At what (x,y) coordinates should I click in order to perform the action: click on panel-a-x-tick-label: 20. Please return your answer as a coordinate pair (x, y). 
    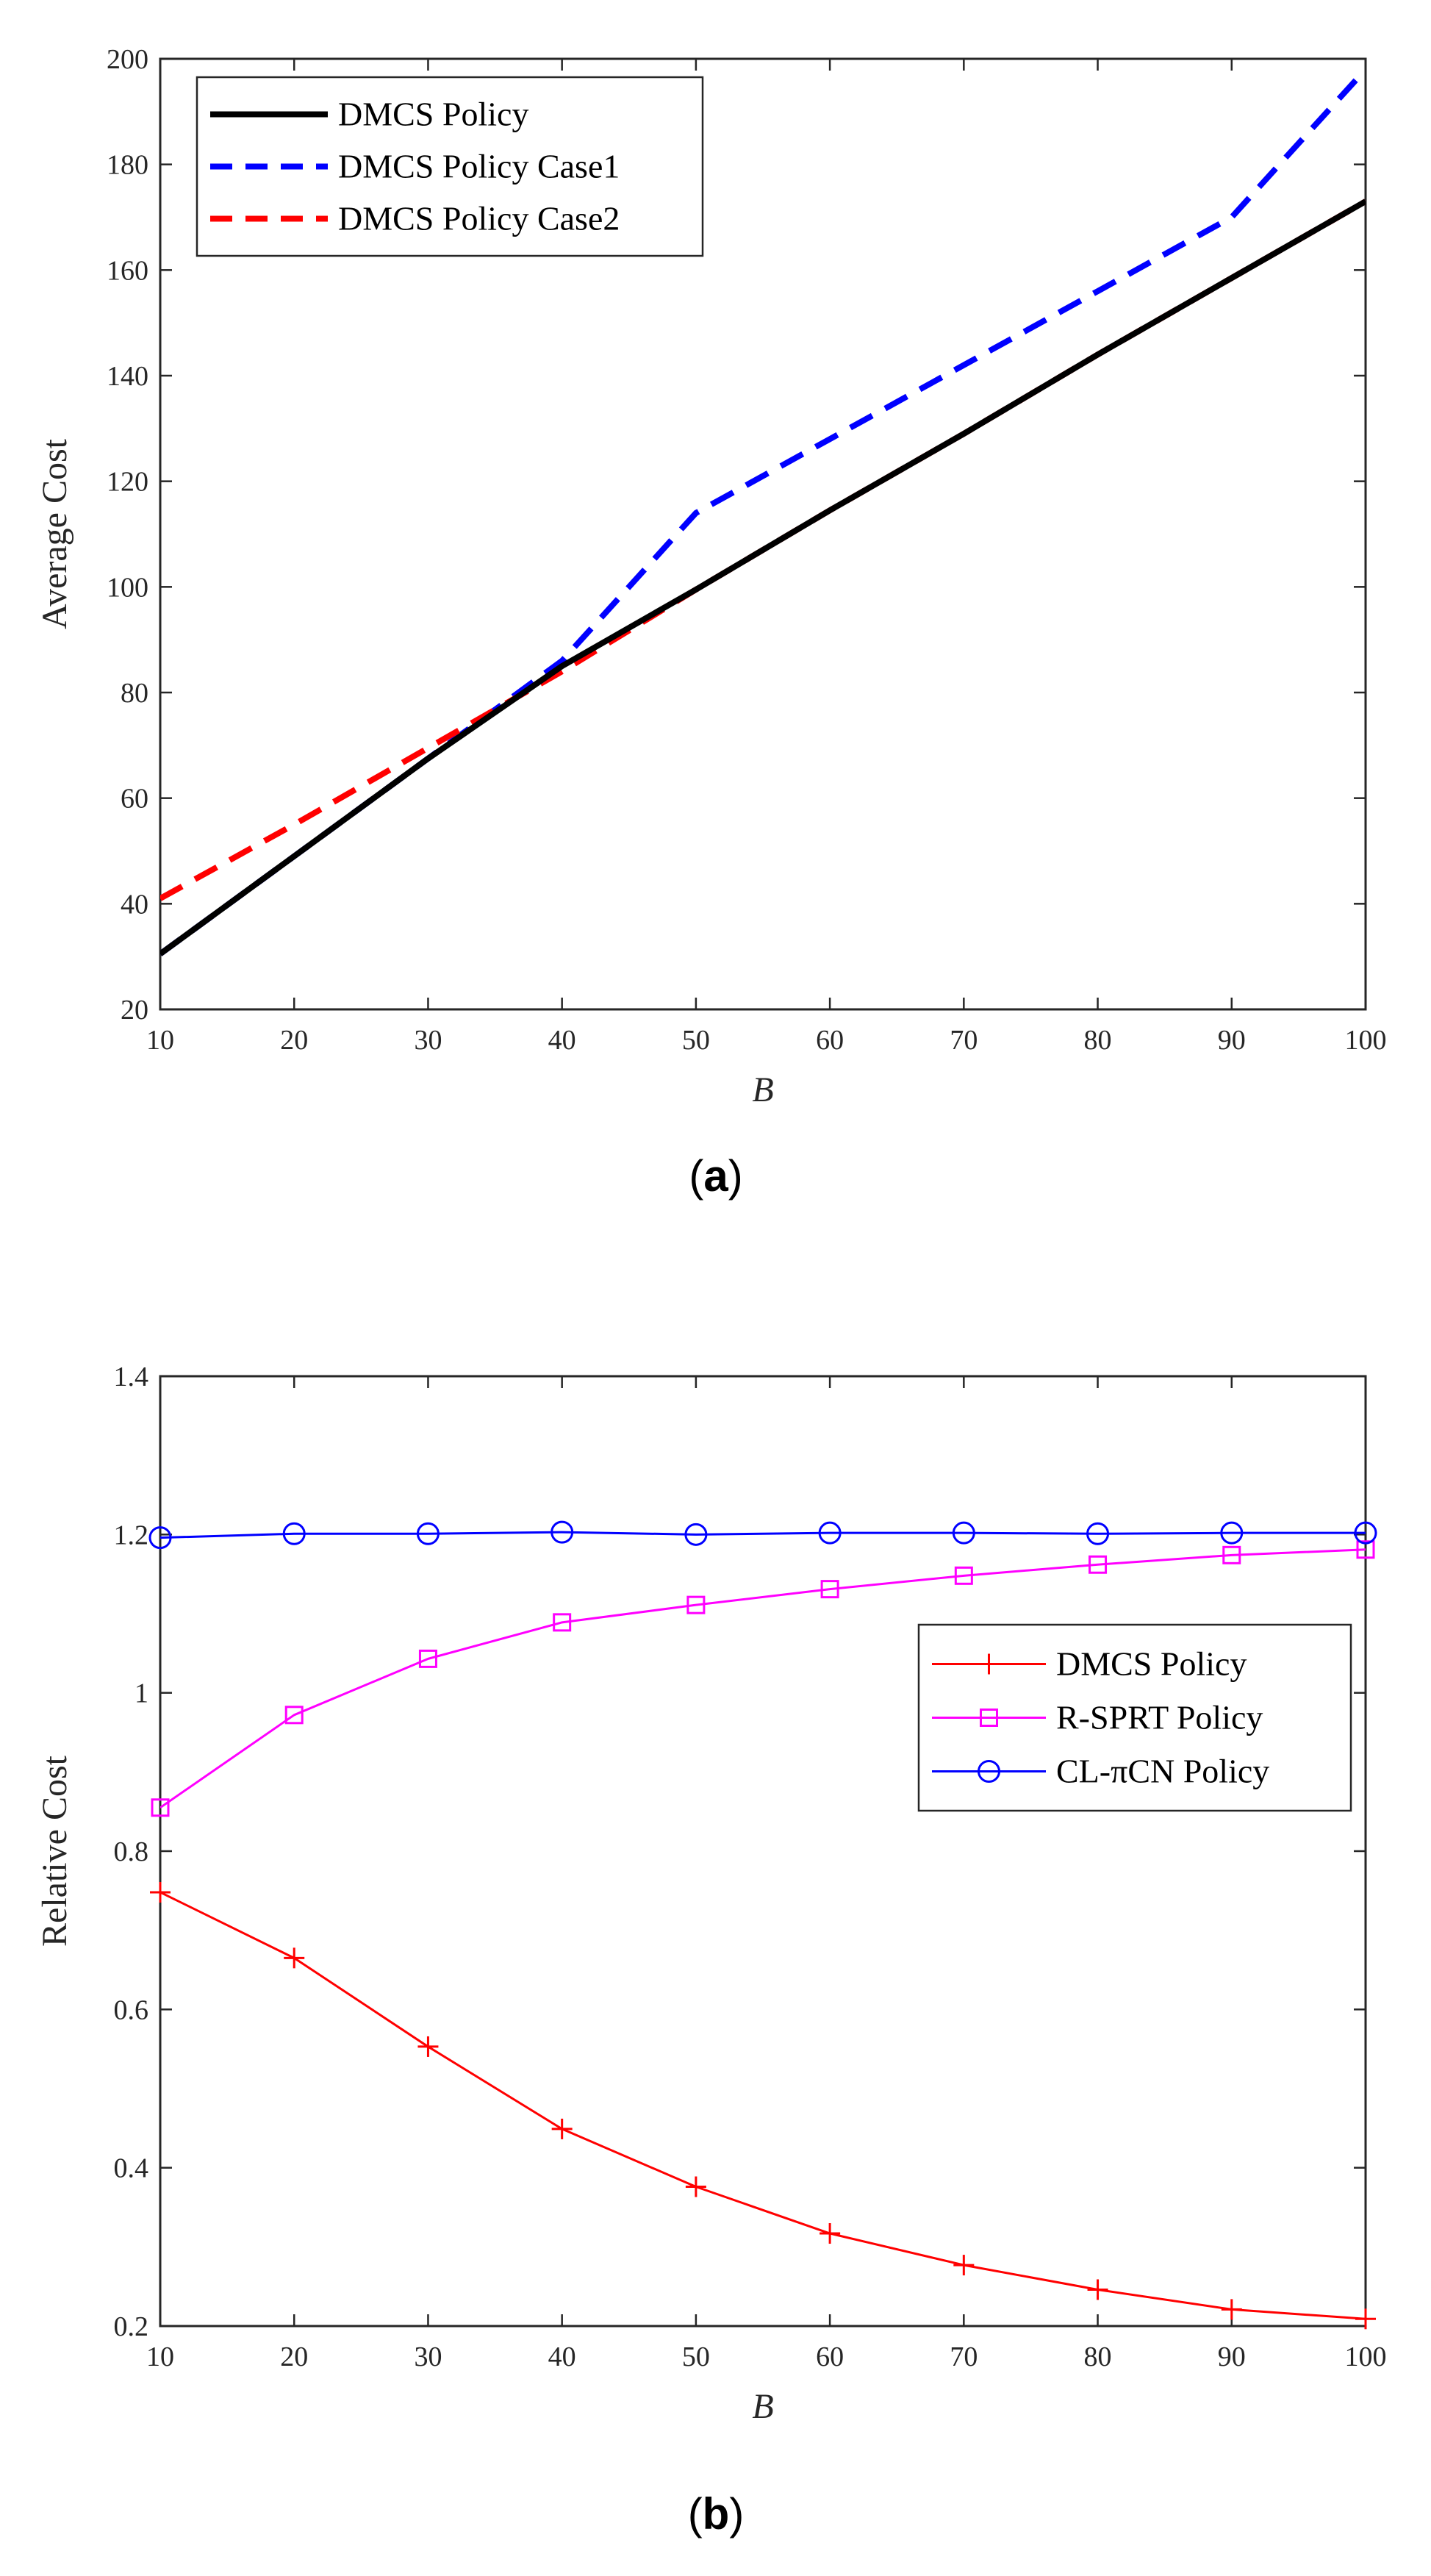
    Looking at the image, I should click on (294, 1040).